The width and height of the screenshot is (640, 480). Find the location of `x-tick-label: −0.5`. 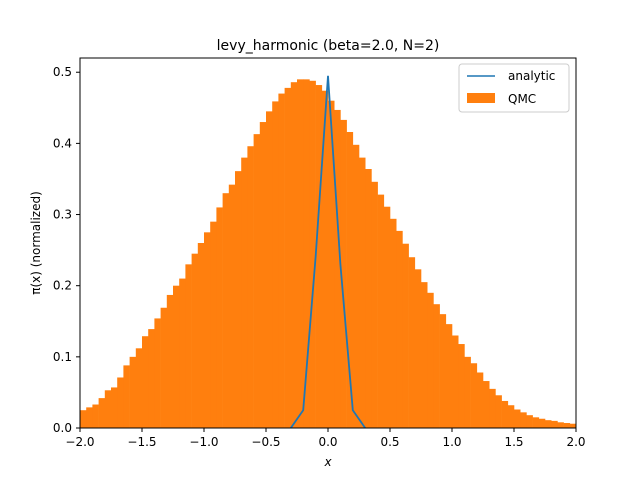

x-tick-label: −0.5 is located at coordinates (265, 442).